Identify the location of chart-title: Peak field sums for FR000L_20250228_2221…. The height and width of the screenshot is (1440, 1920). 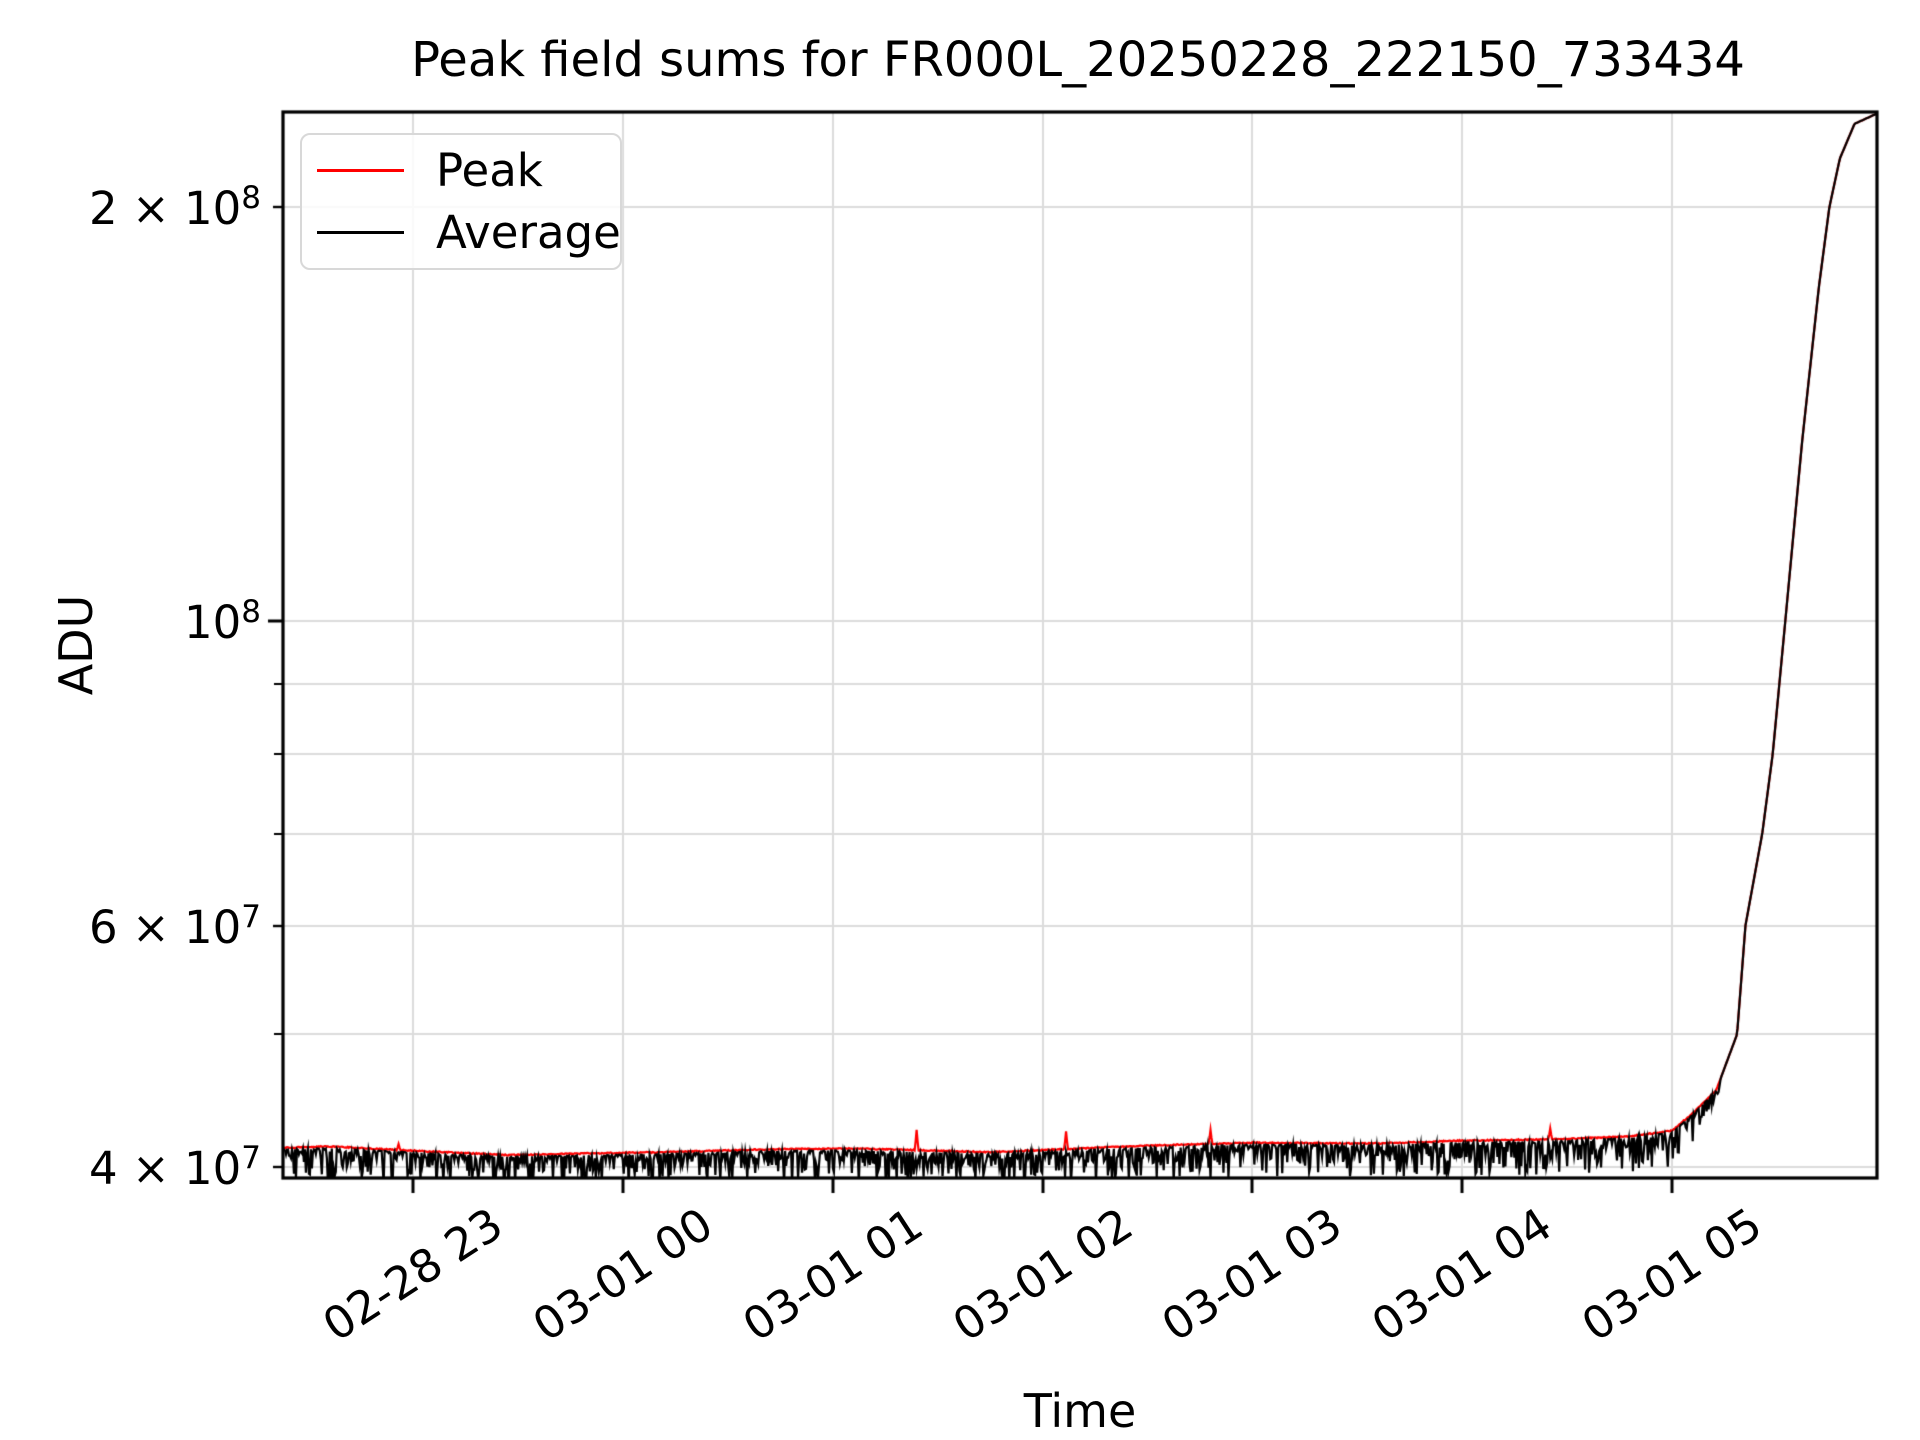
(1078, 60).